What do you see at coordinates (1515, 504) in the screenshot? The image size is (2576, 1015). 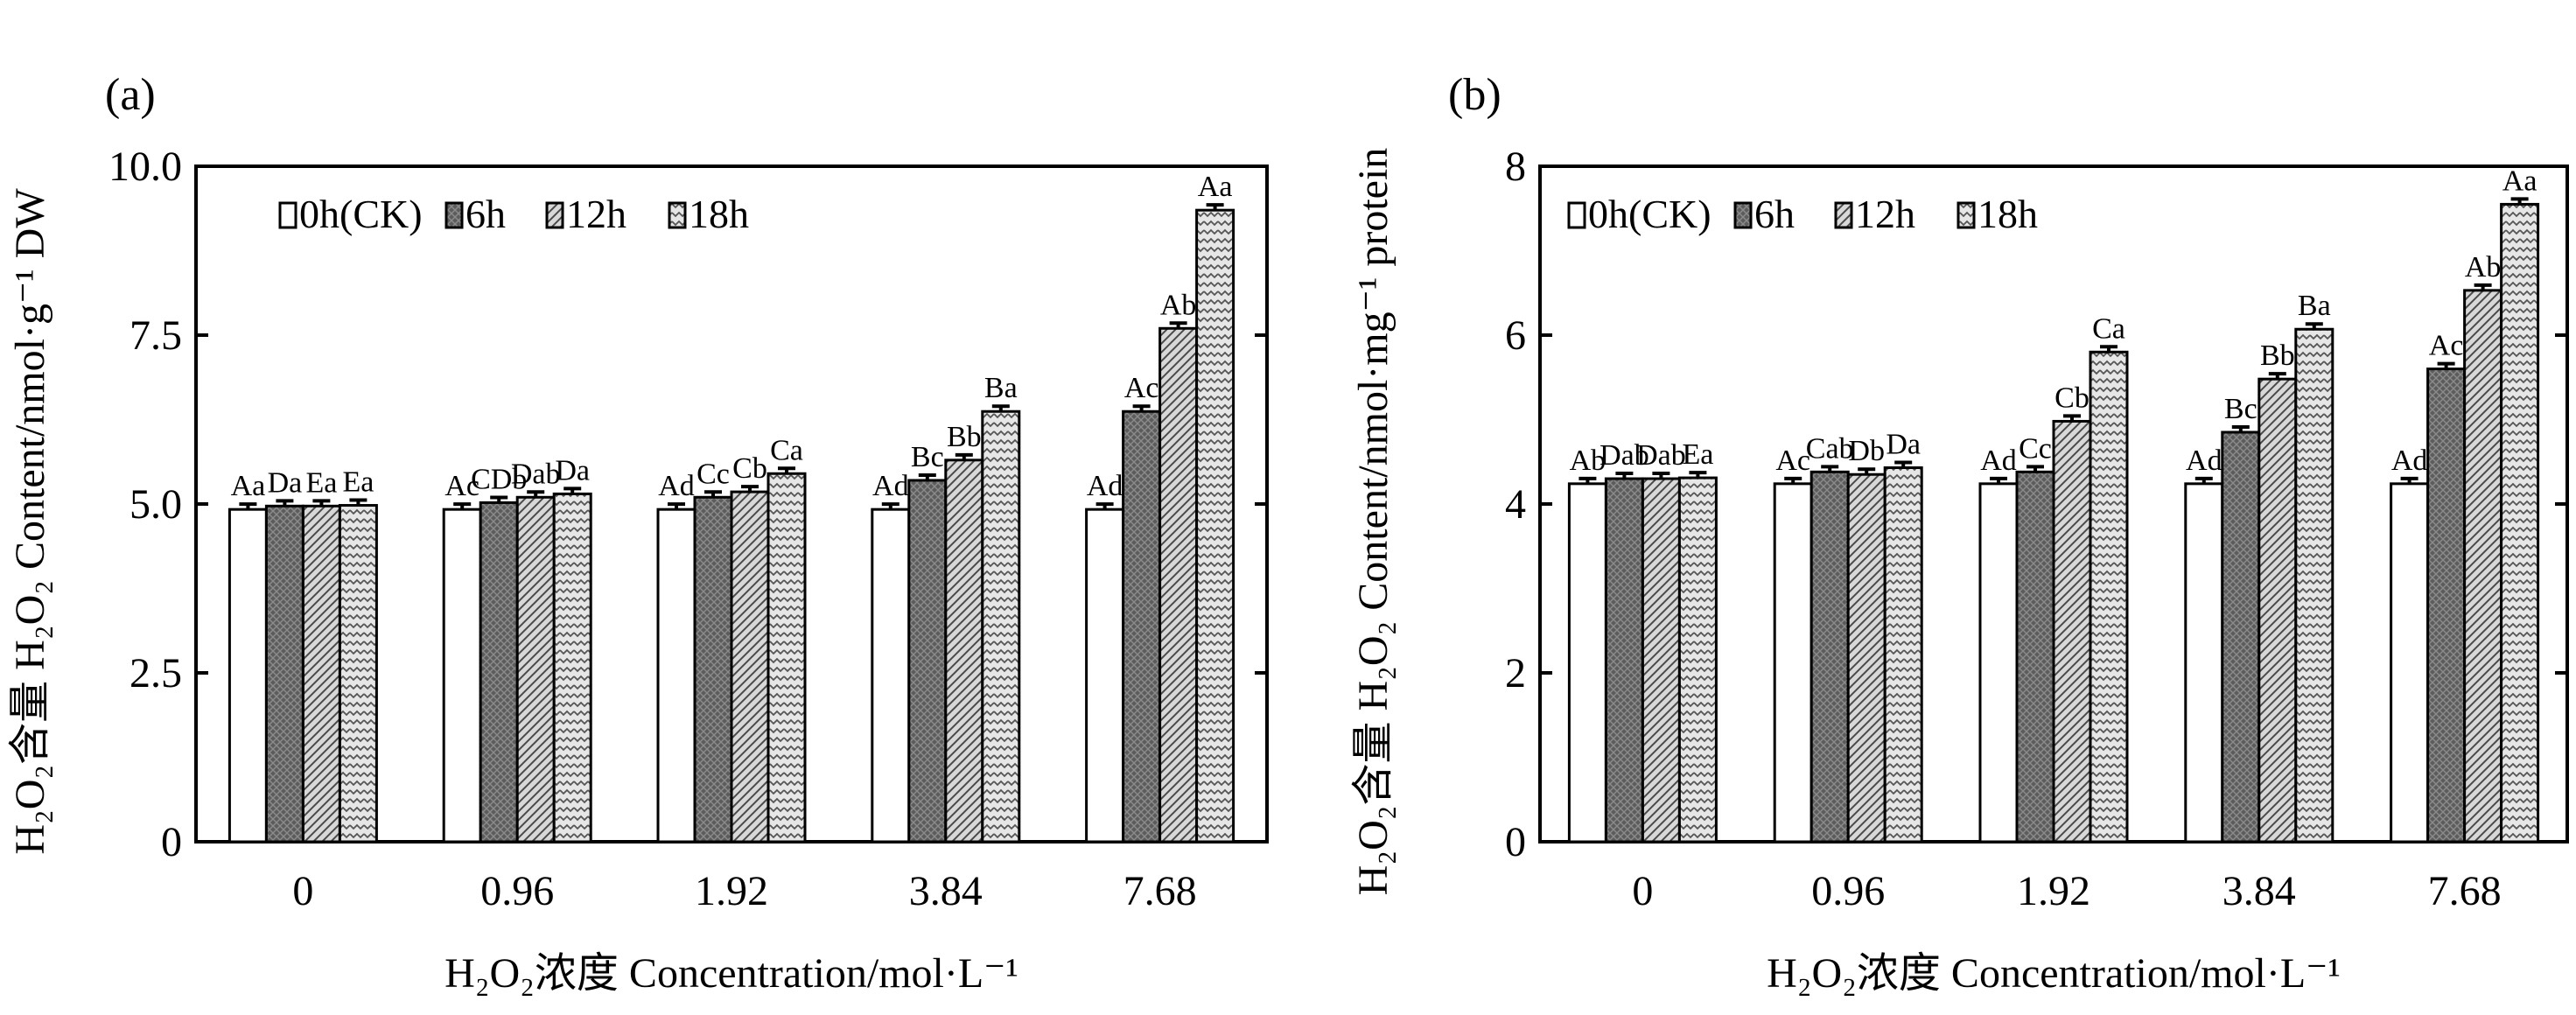 I see `y-tick-label: 4` at bounding box center [1515, 504].